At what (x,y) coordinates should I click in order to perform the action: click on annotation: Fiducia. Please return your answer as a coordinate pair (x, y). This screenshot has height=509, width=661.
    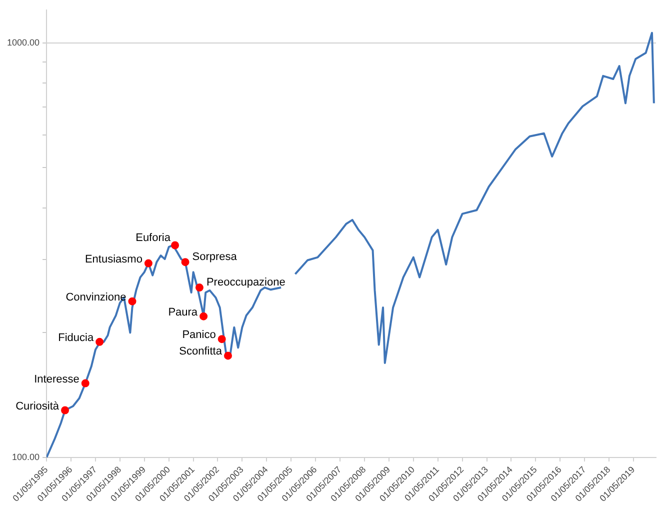
    Looking at the image, I should click on (76, 338).